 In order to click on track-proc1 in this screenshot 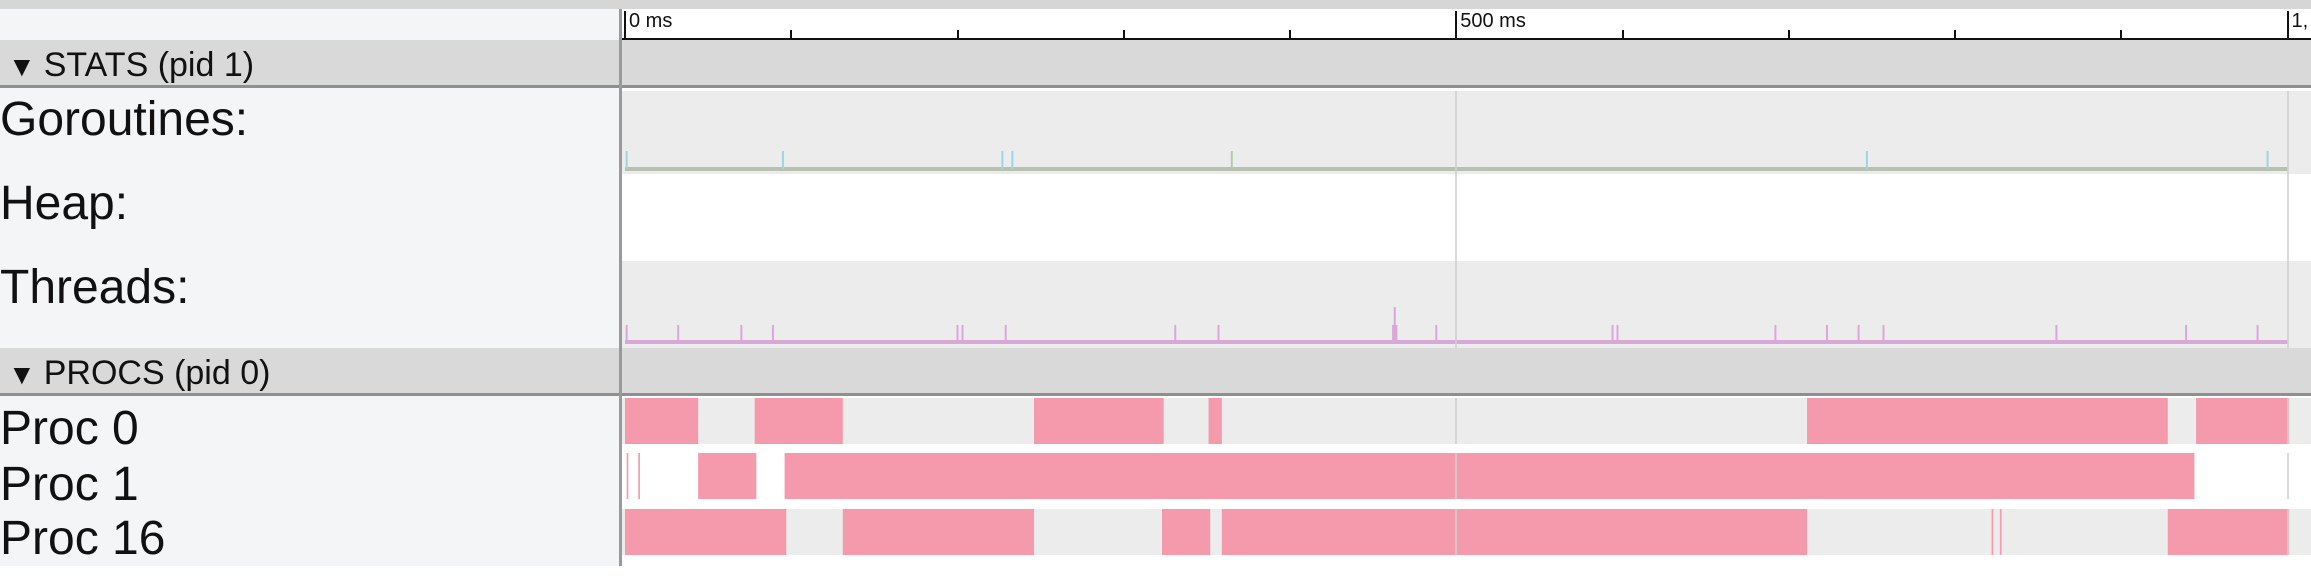, I will do `click(1466, 476)`.